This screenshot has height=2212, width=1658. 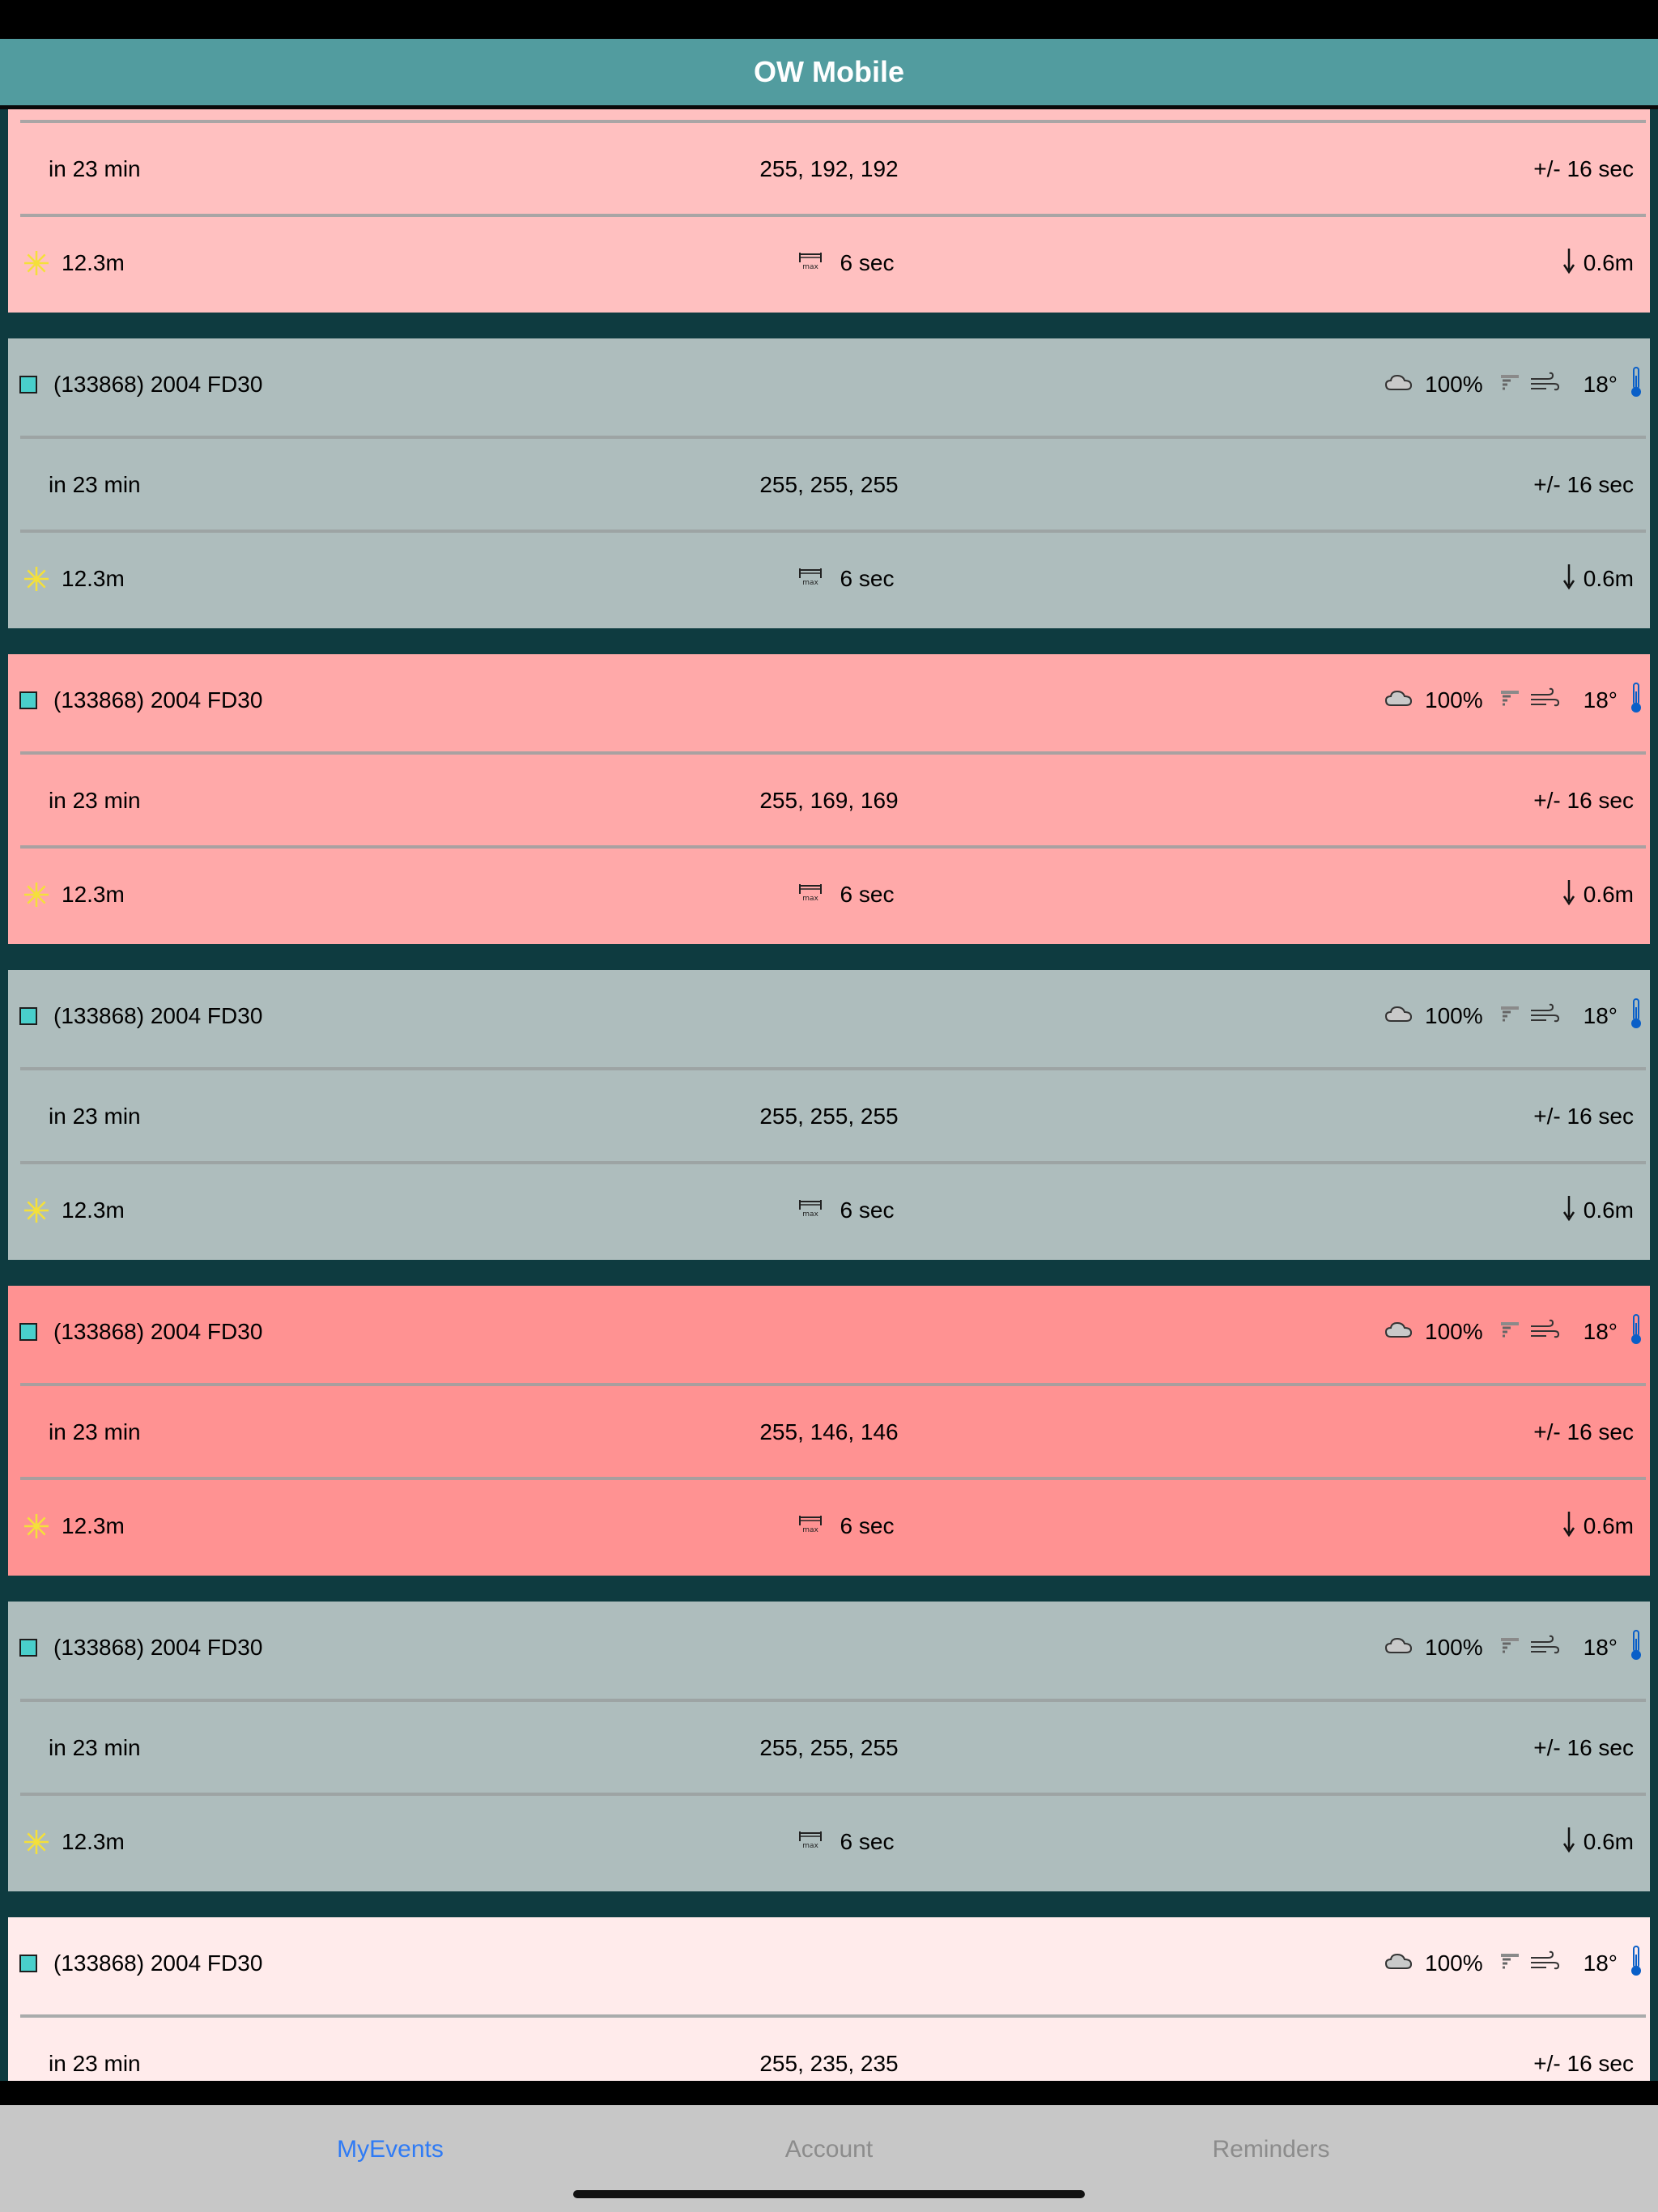 I want to click on event-color-value: 255, 192, 192, so click(x=829, y=168).